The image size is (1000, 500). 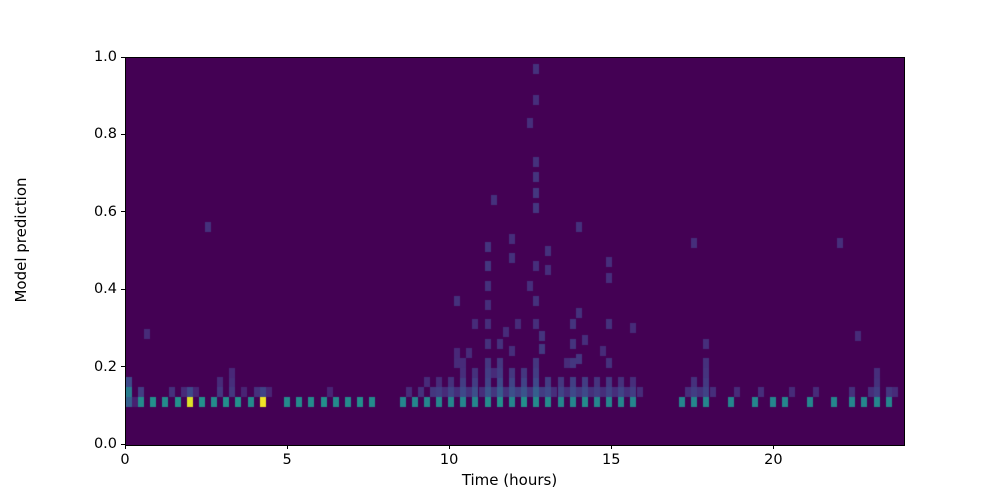 I want to click on x-axis-label: Time (hours), so click(x=500, y=480).